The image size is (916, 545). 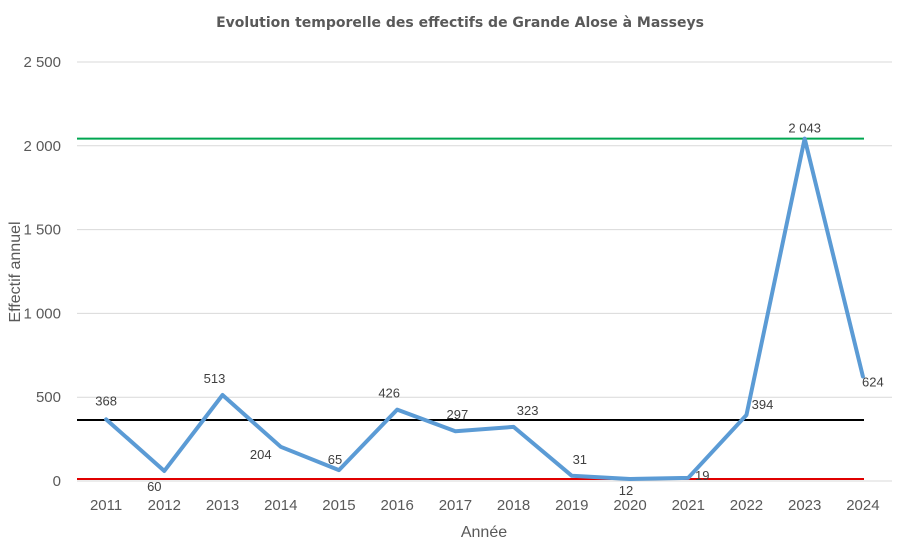 What do you see at coordinates (746, 505) in the screenshot?
I see `x-tick-label: 2022` at bounding box center [746, 505].